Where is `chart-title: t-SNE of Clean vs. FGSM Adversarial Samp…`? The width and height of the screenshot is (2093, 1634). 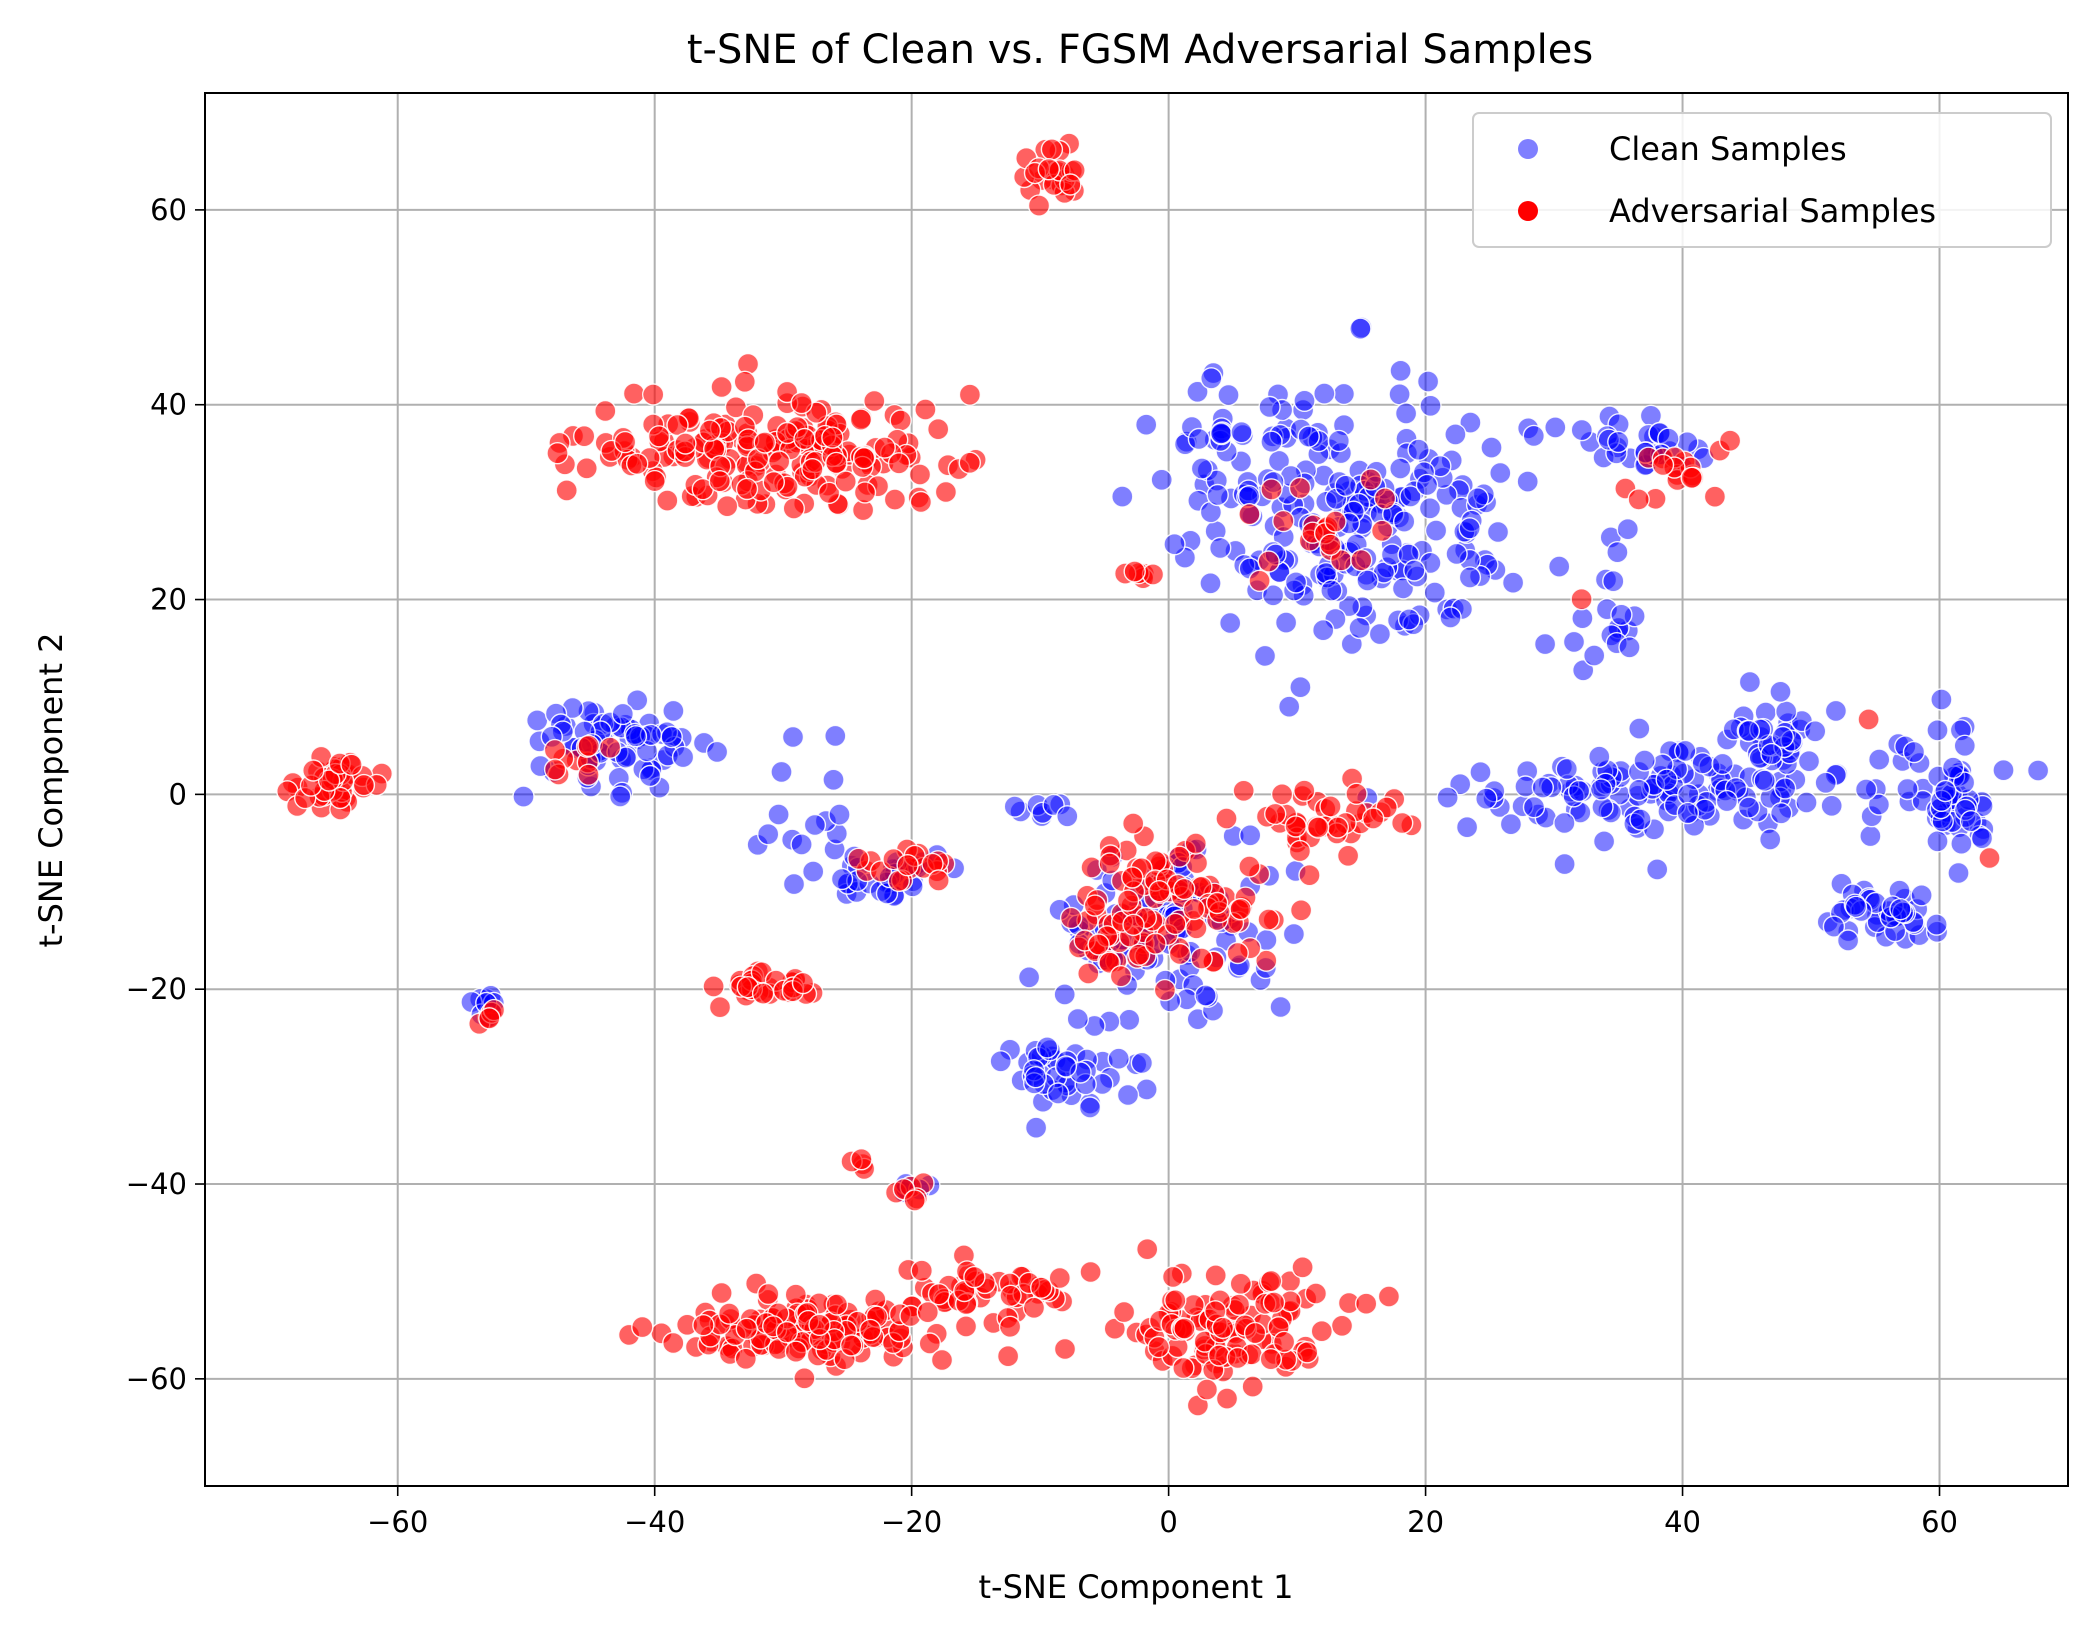 chart-title: t-SNE of Clean vs. FGSM Adversarial Samp… is located at coordinates (1140, 50).